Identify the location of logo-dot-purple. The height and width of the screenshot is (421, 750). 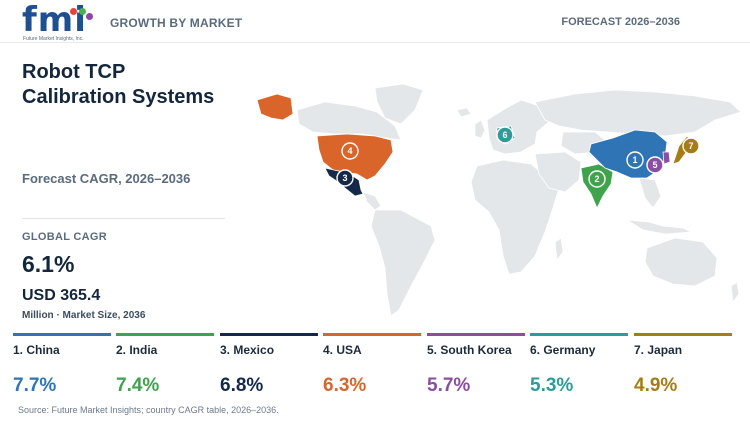
(89, 16).